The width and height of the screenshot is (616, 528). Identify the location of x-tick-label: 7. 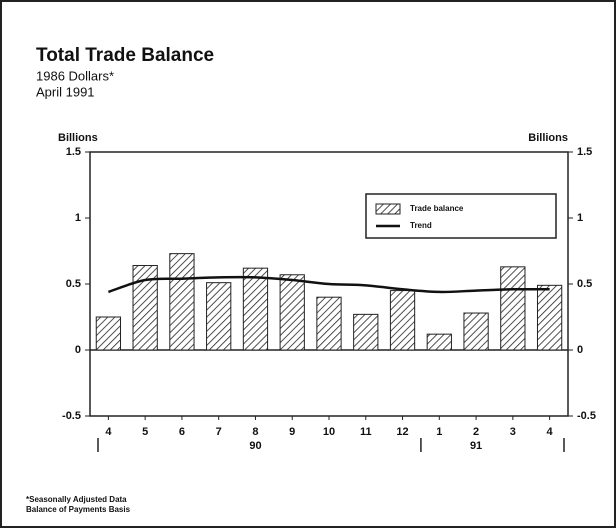
(219, 432).